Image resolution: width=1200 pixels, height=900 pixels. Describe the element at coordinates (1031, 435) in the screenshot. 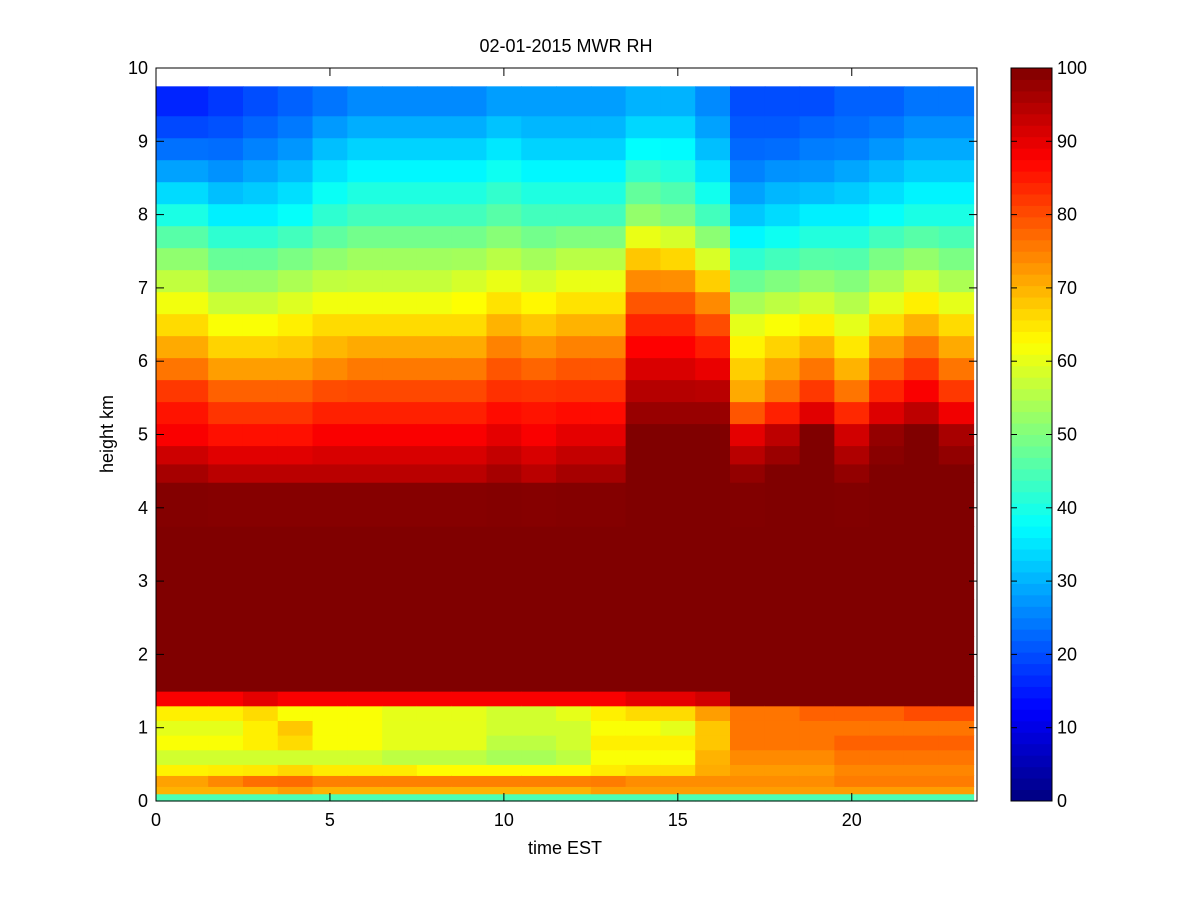

I see `colorbar-gradient` at that location.